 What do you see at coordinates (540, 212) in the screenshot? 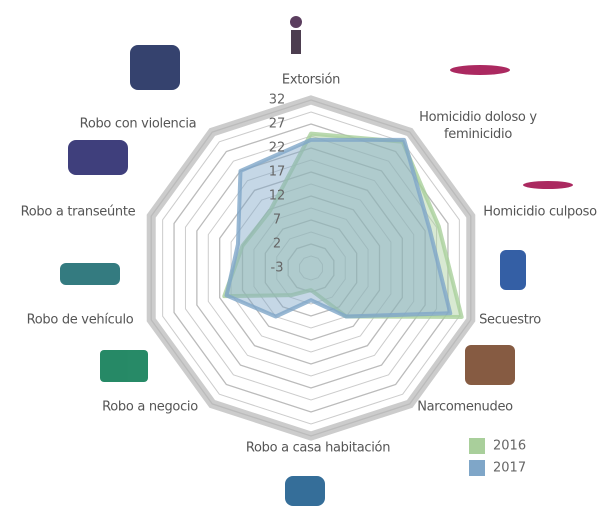
I see `axis-label: Homicidio culposo` at bounding box center [540, 212].